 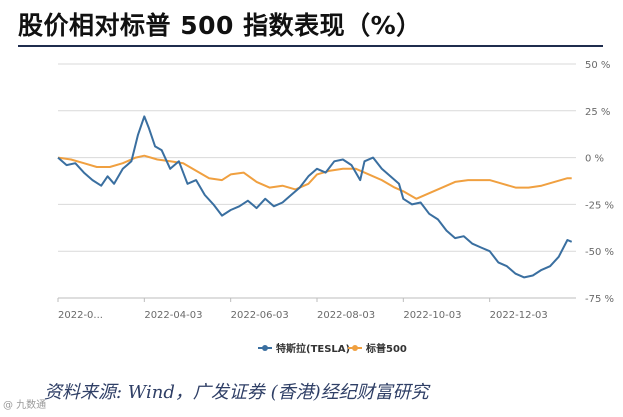 I want to click on y-tick-label: -50 %, so click(x=599, y=252).